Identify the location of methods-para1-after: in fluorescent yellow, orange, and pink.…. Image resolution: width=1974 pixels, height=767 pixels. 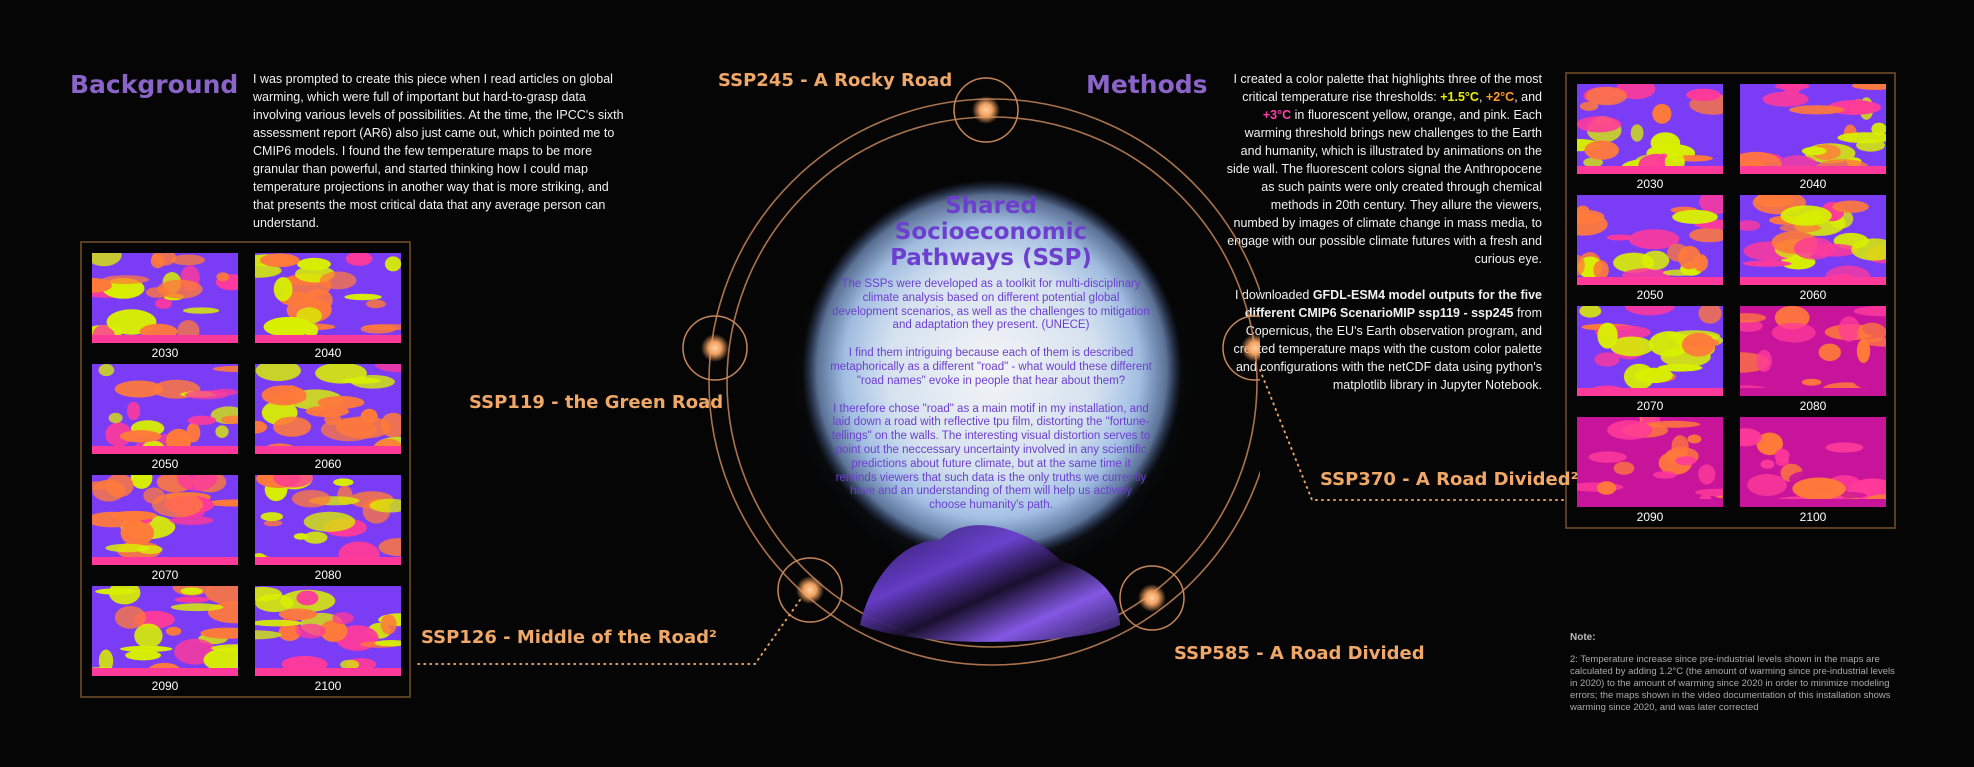
(1384, 187).